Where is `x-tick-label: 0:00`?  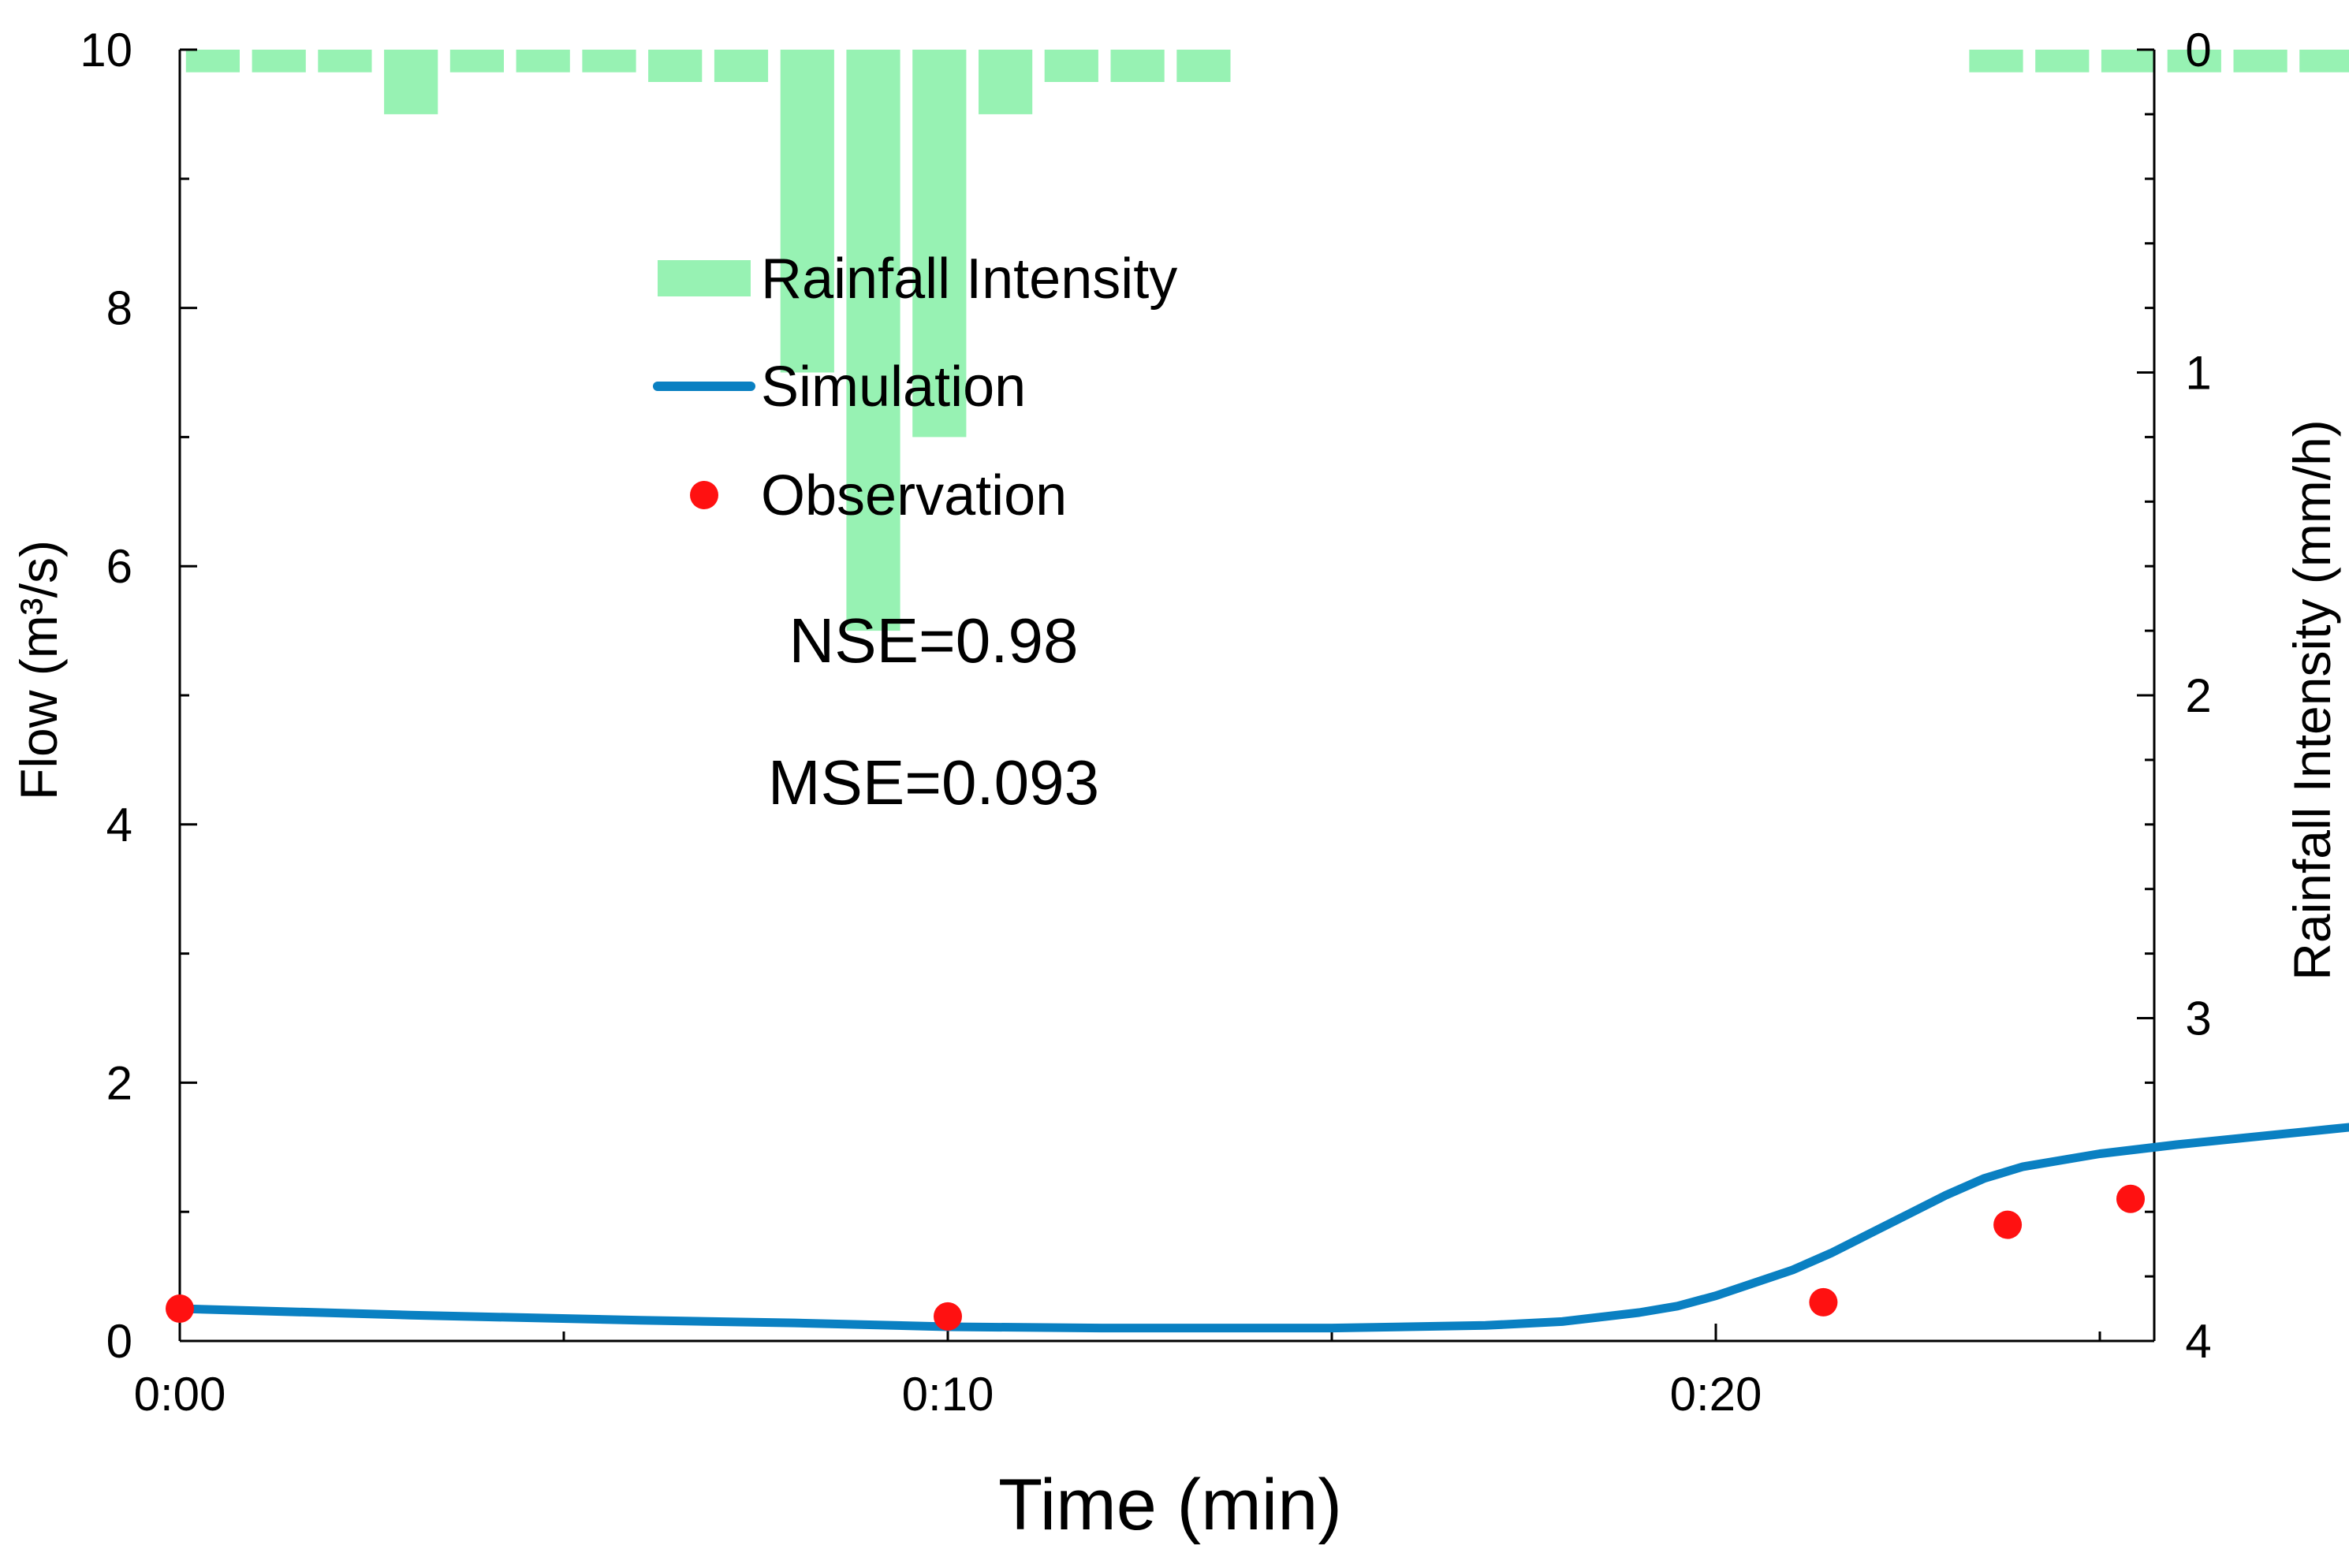
x-tick-label: 0:00 is located at coordinates (180, 1394).